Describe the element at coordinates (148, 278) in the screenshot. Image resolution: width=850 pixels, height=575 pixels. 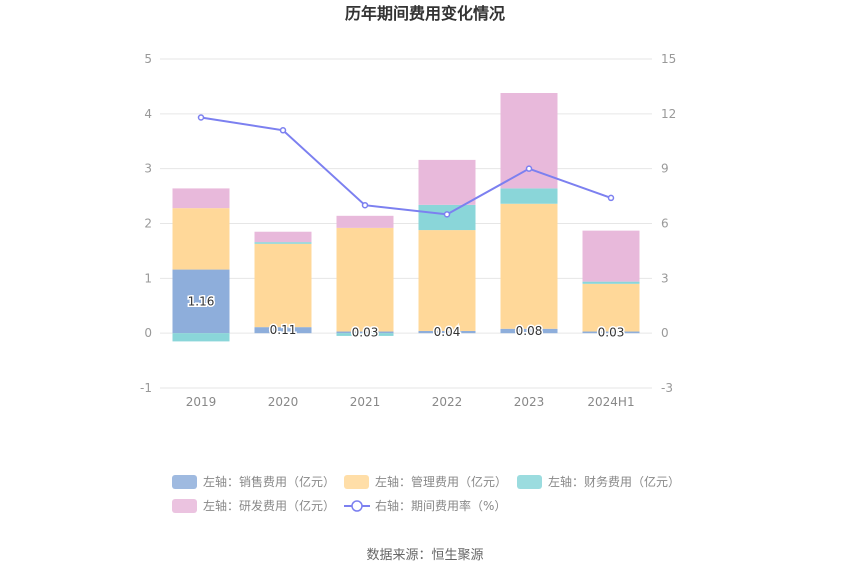
I see `left-tick-label: 1` at that location.